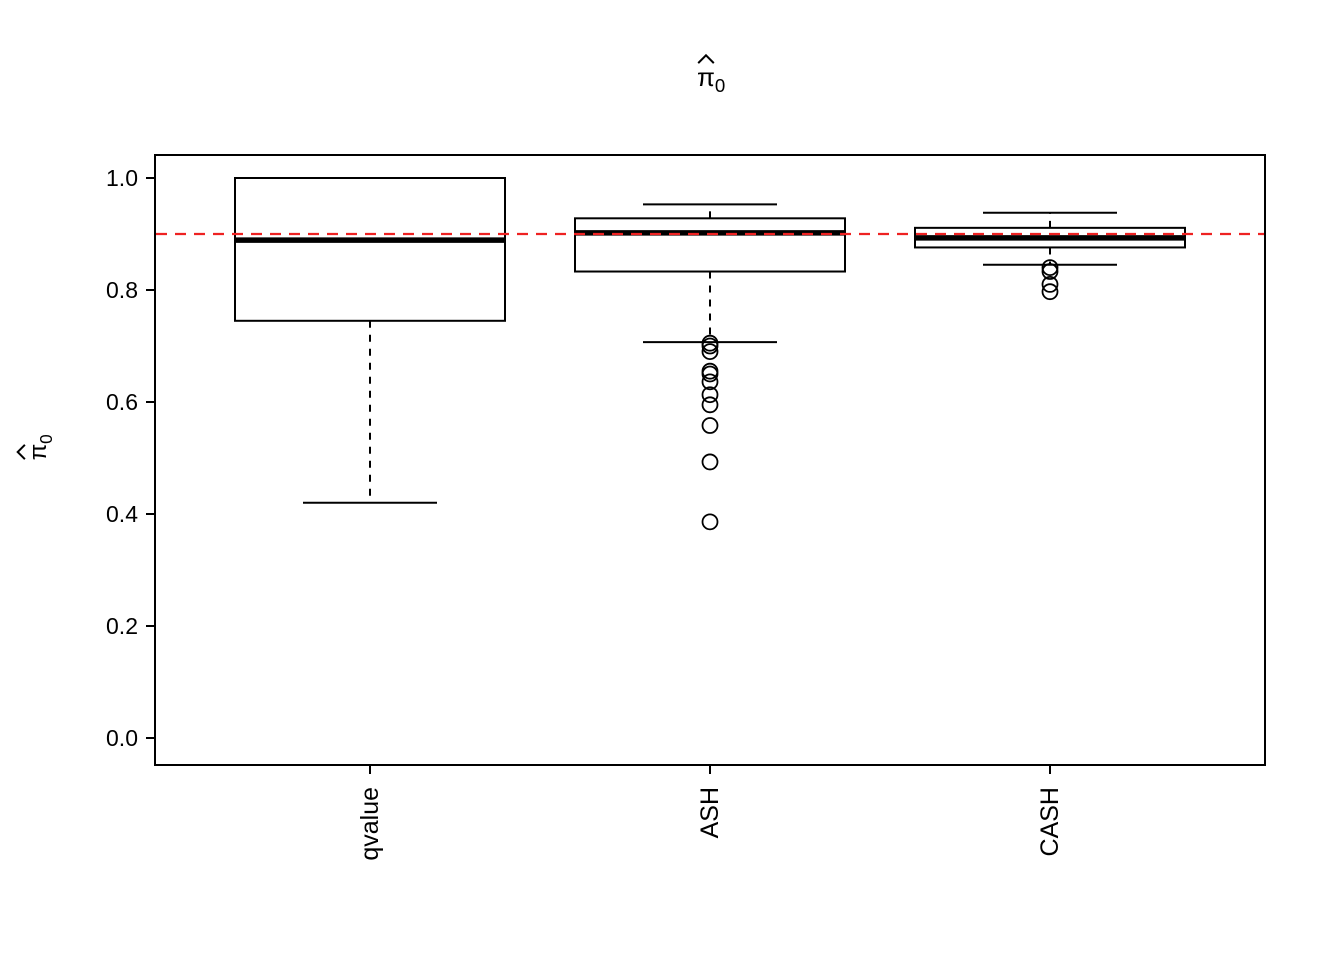 This screenshot has width=1344, height=965. I want to click on chart-title-symbol: π, so click(706, 77).